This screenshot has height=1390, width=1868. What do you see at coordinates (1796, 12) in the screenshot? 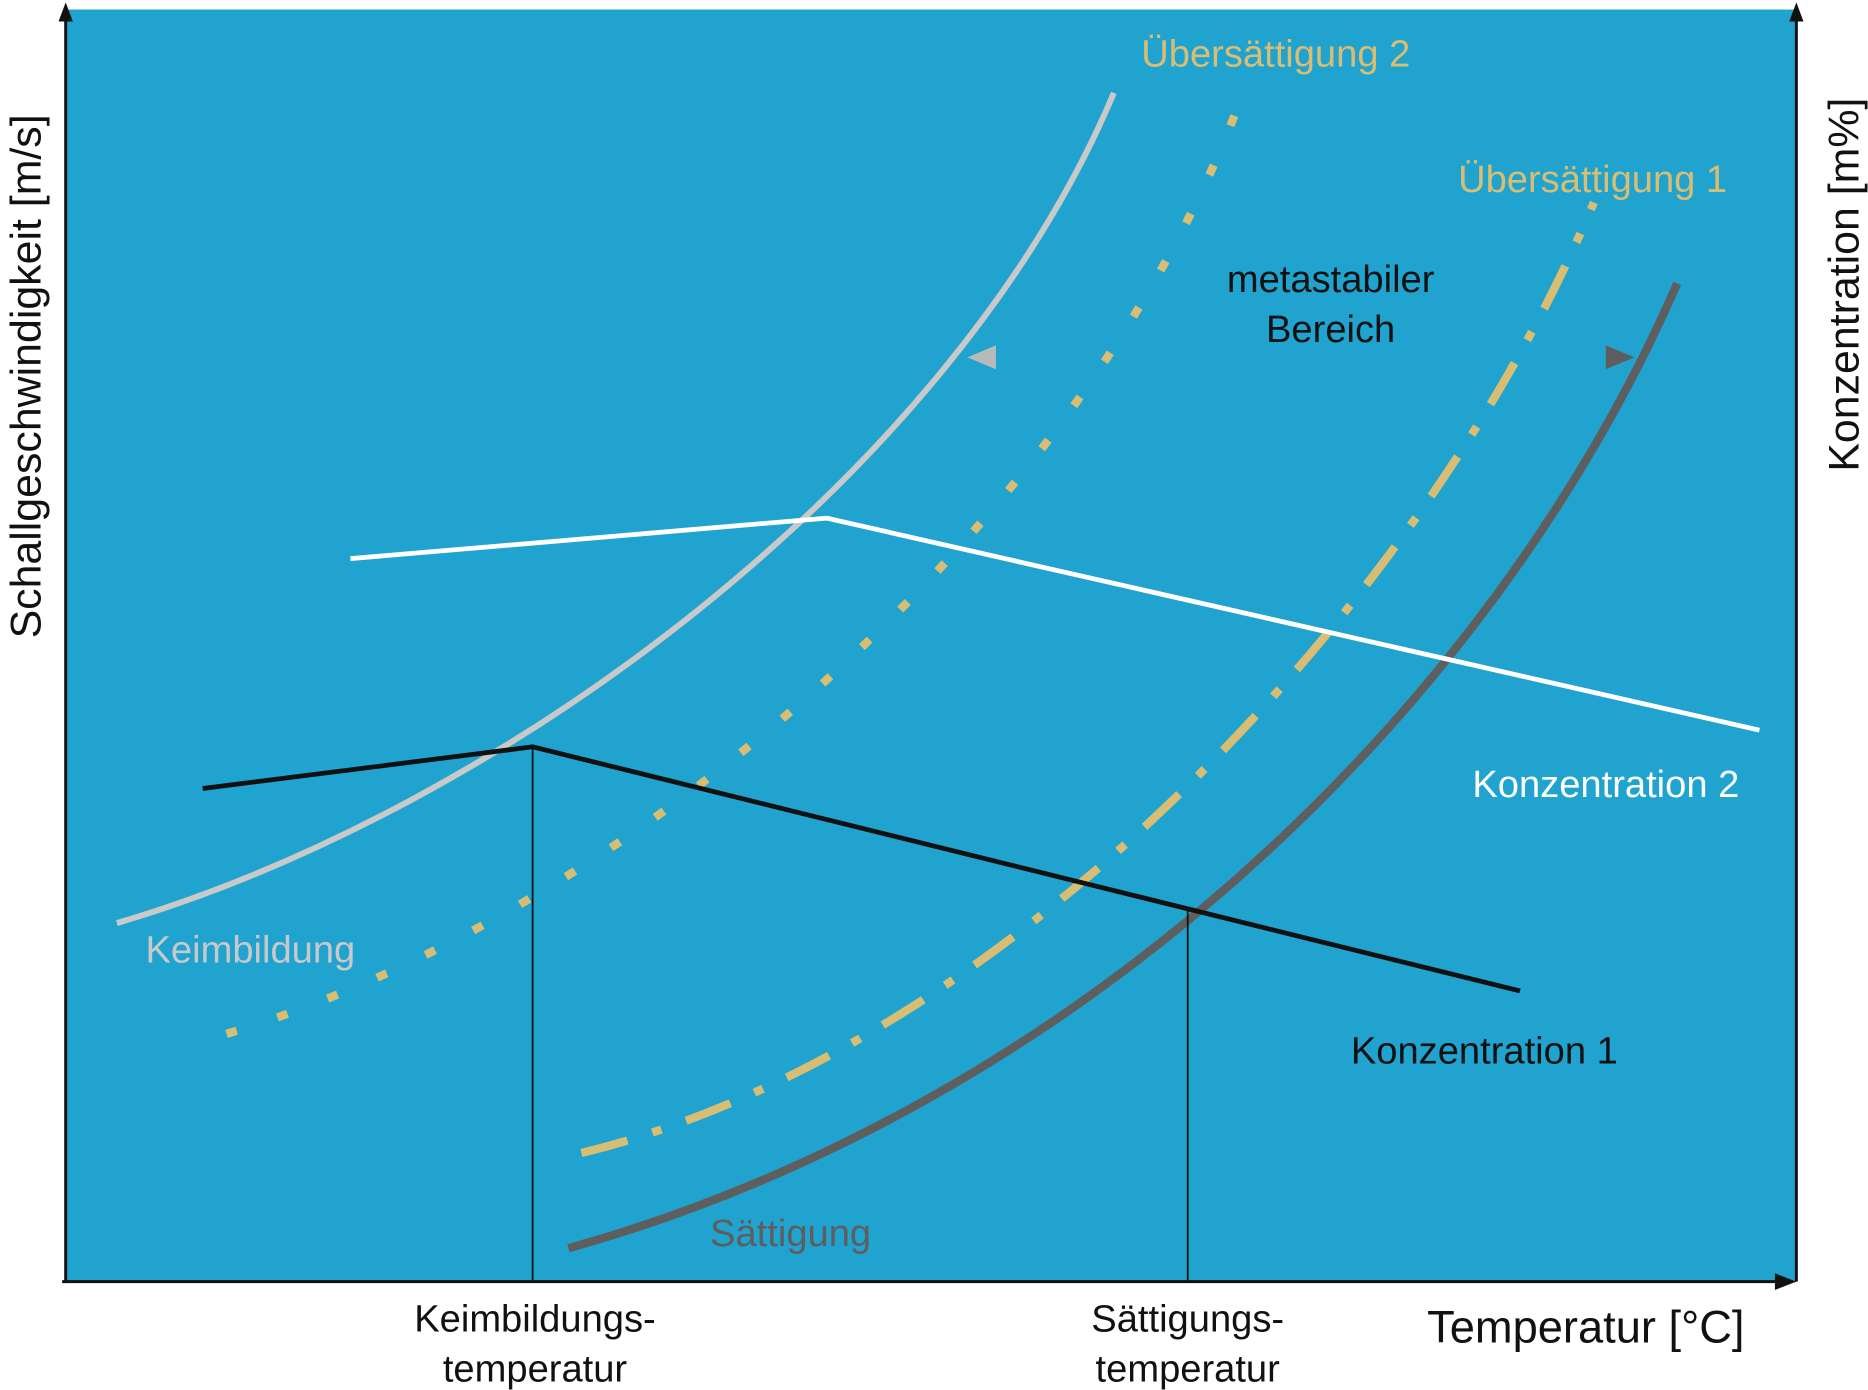
I see `y-right-arrow-icon` at bounding box center [1796, 12].